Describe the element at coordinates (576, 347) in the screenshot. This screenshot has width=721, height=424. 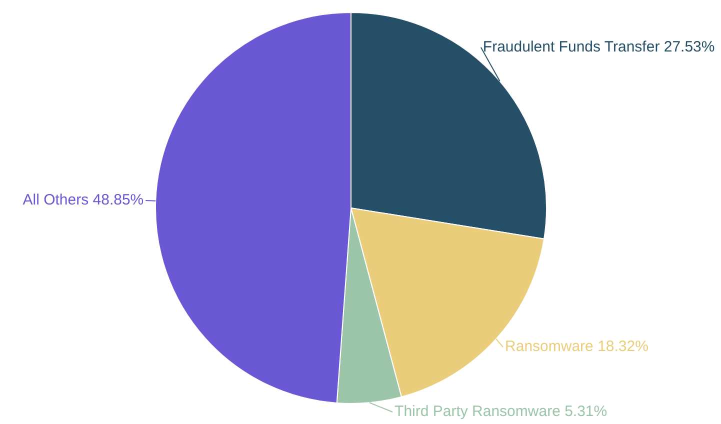
I see `slice-label: Ransomware 18.32%` at that location.